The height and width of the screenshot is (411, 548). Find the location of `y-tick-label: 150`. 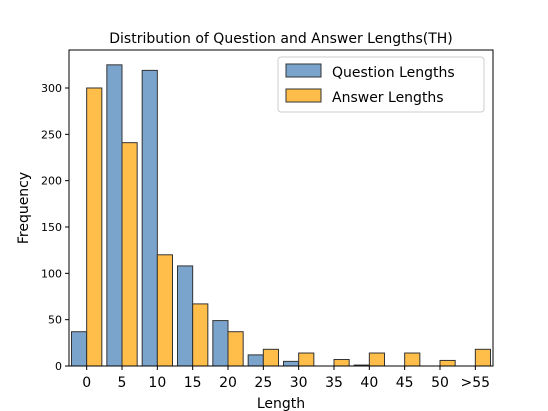

y-tick-label: 150 is located at coordinates (51, 227).